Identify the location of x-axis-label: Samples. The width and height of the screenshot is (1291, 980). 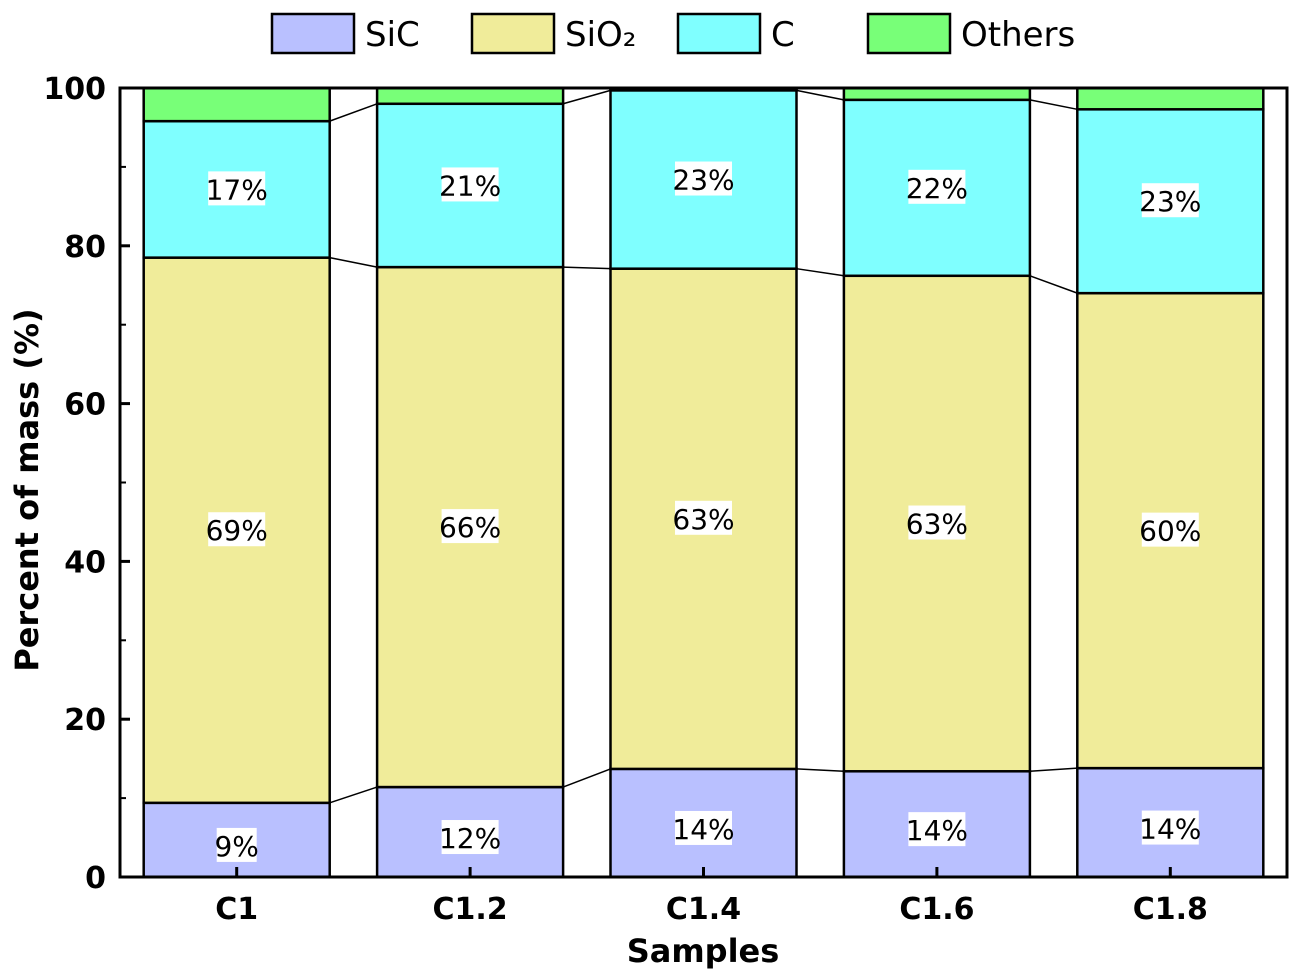
(703, 951).